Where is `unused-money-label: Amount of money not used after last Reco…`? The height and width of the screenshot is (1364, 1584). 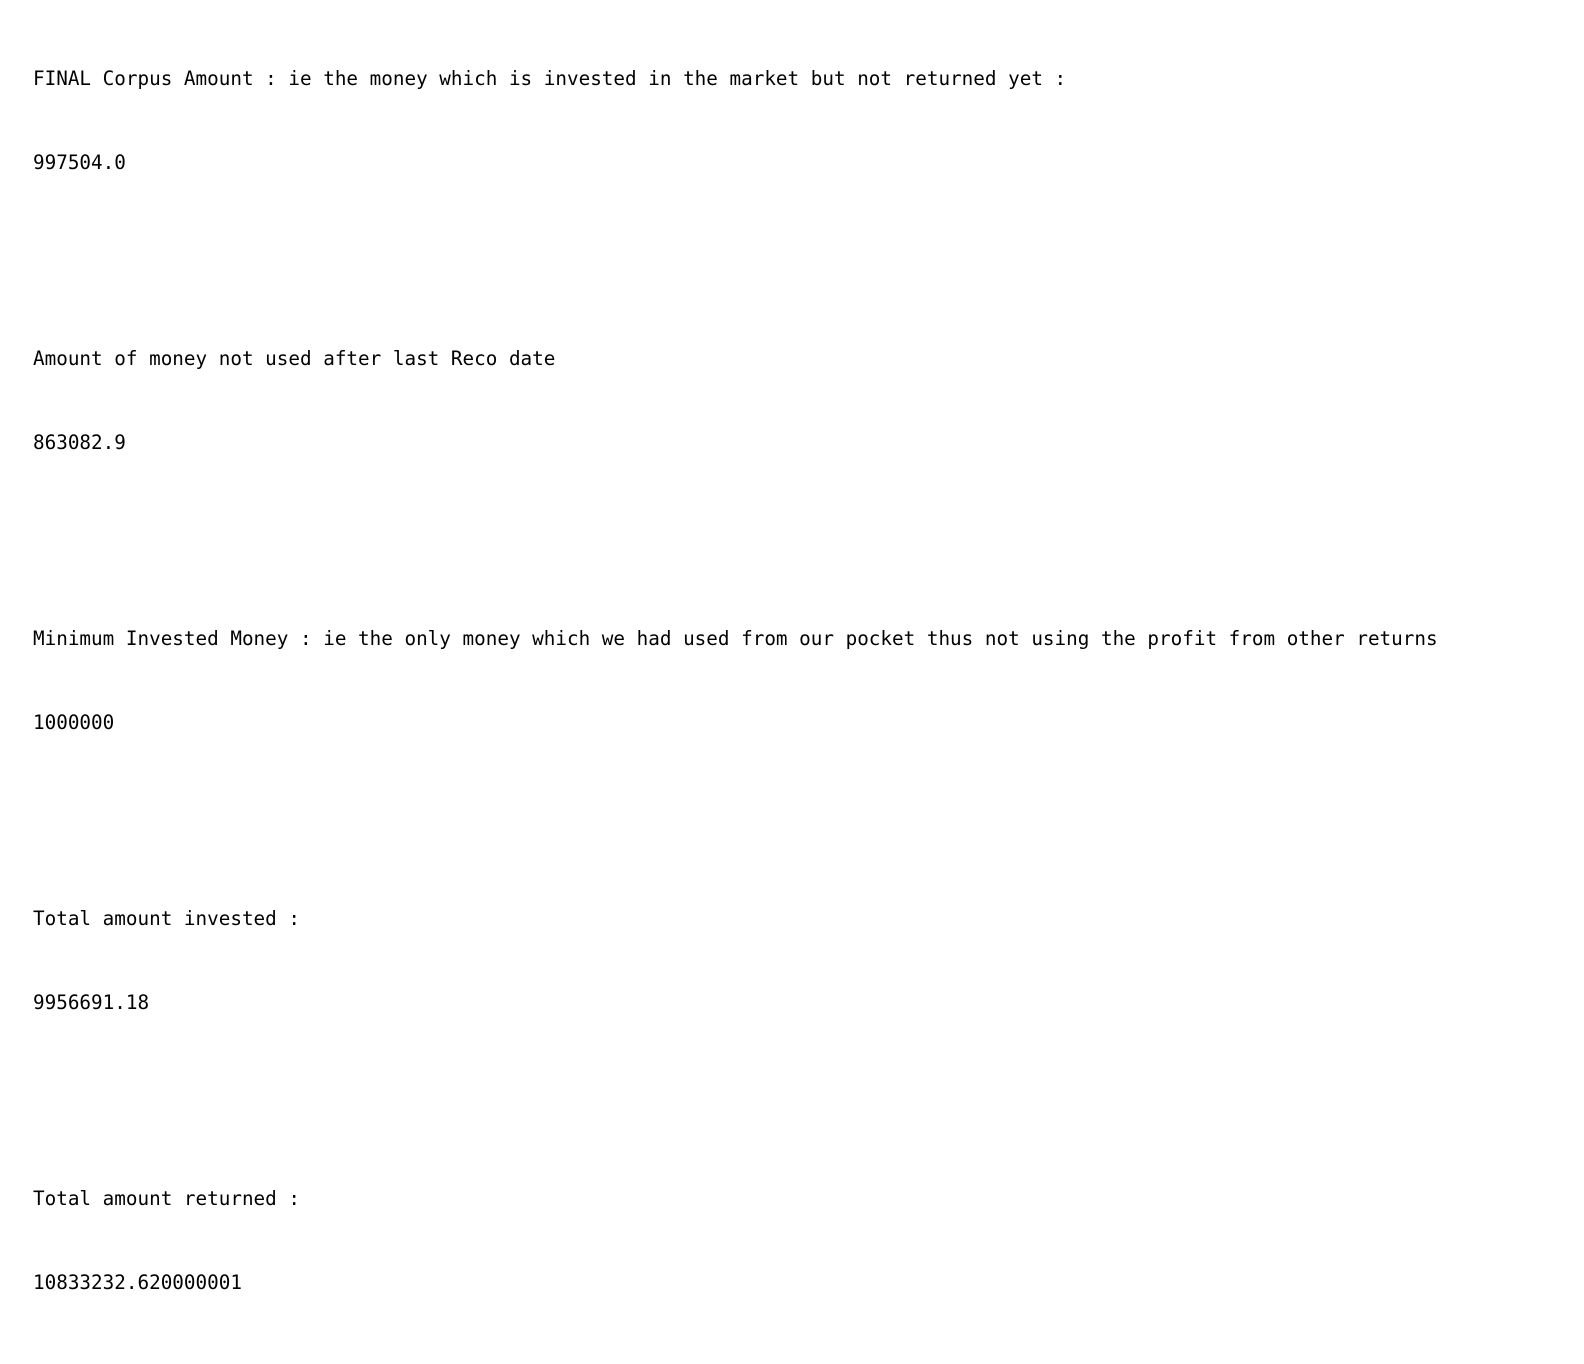 unused-money-label: Amount of money not used after last Reco… is located at coordinates (294, 358).